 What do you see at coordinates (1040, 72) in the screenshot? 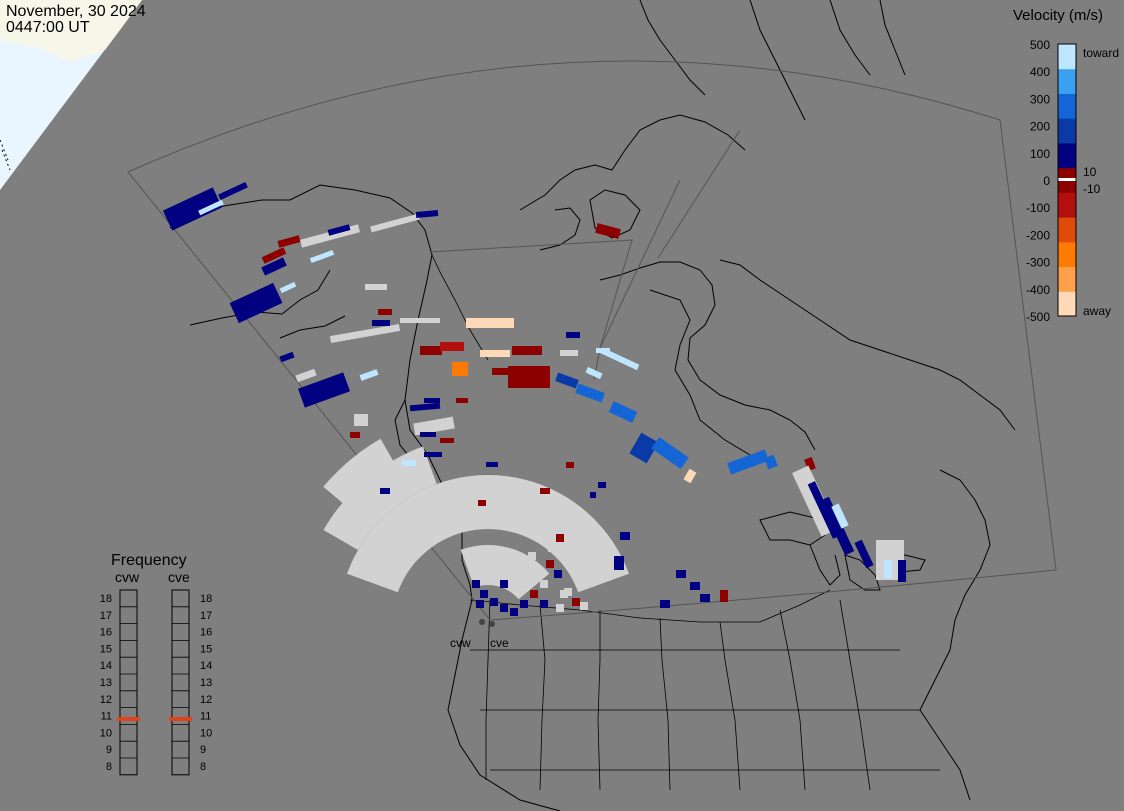
I see `velocity-tick-label: 400` at bounding box center [1040, 72].